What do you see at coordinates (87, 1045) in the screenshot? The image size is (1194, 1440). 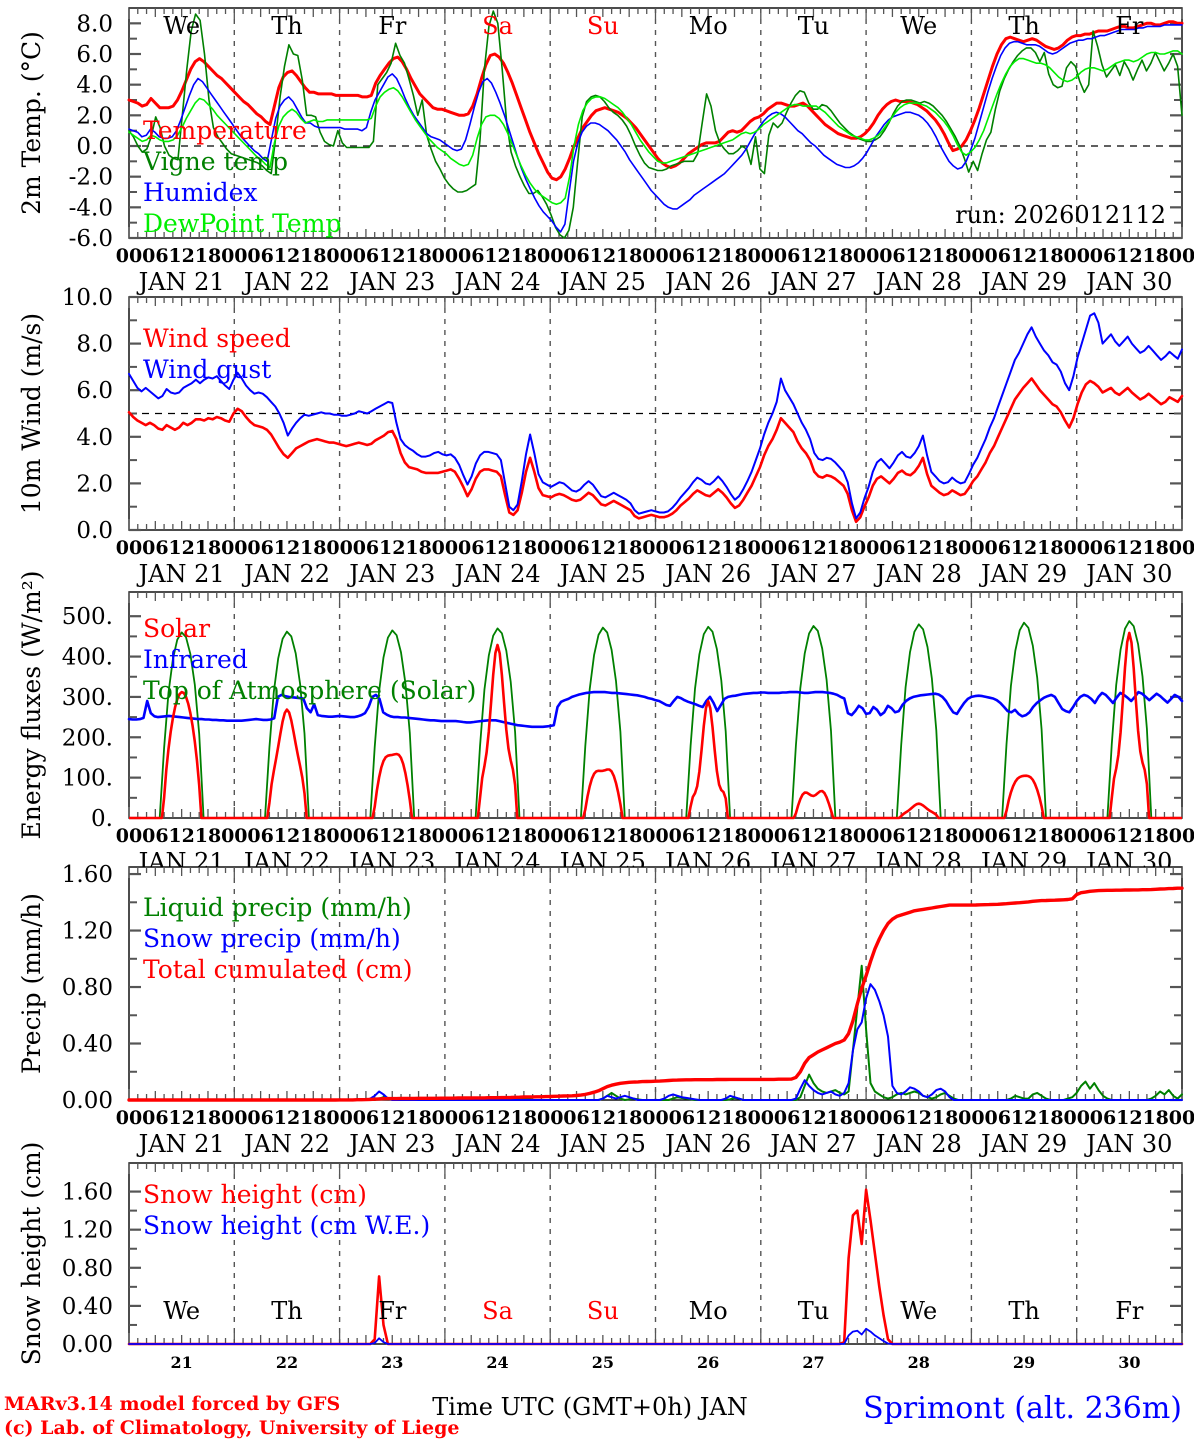 I see `y-tick-label: 0.40` at bounding box center [87, 1045].